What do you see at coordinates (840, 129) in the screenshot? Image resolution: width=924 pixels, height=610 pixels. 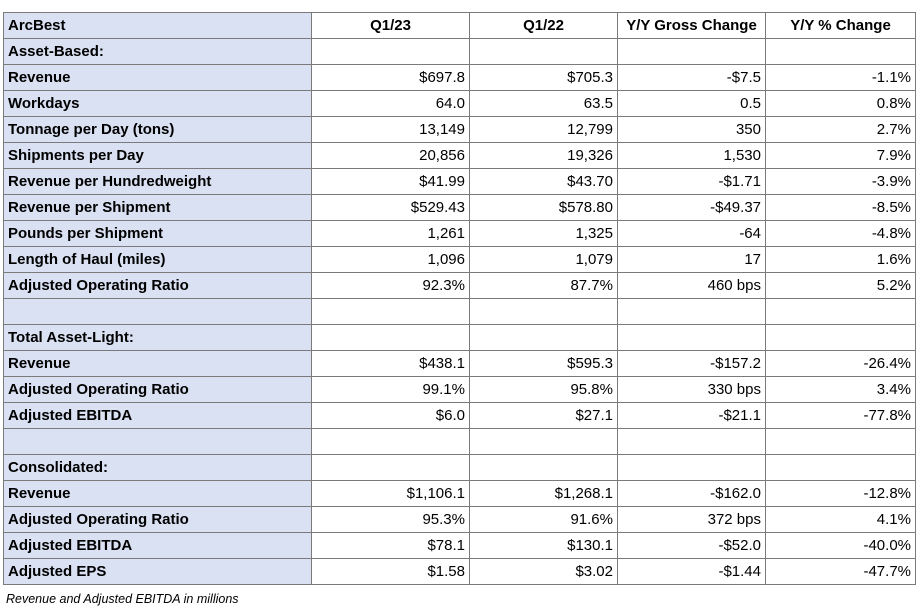 I see `value-cell: 2.7%` at bounding box center [840, 129].